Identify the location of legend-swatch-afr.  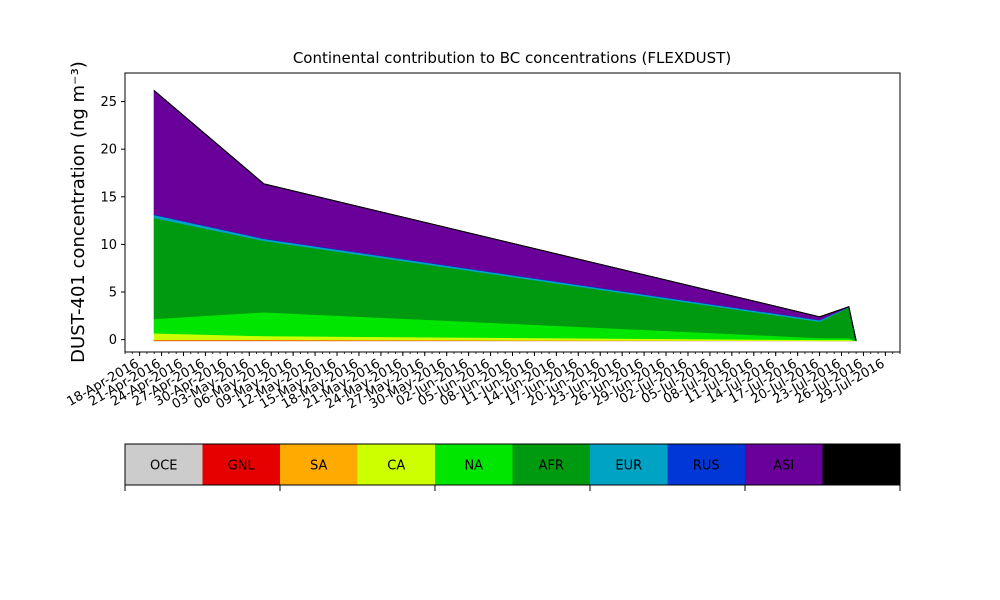
(551, 464).